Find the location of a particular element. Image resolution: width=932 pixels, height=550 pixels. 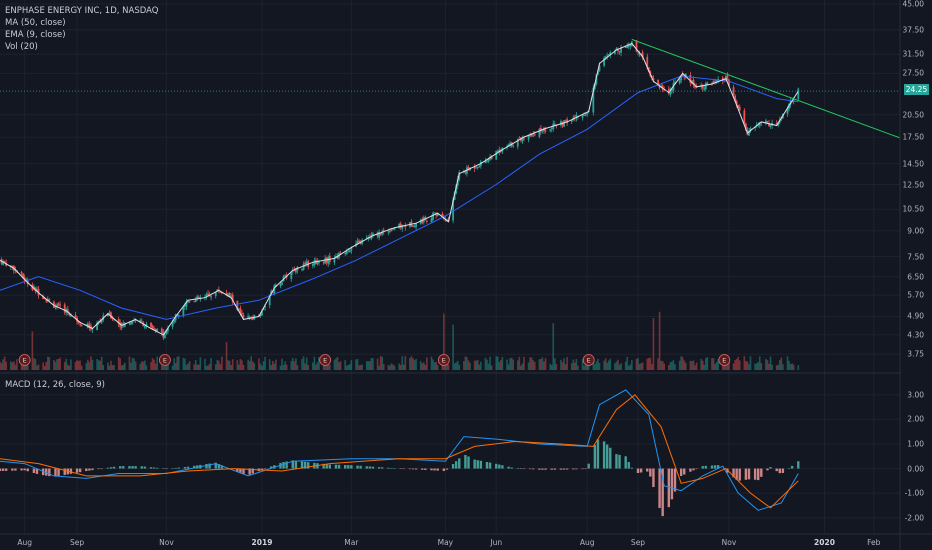

macd-tick-label: -1.00 is located at coordinates (914, 493).